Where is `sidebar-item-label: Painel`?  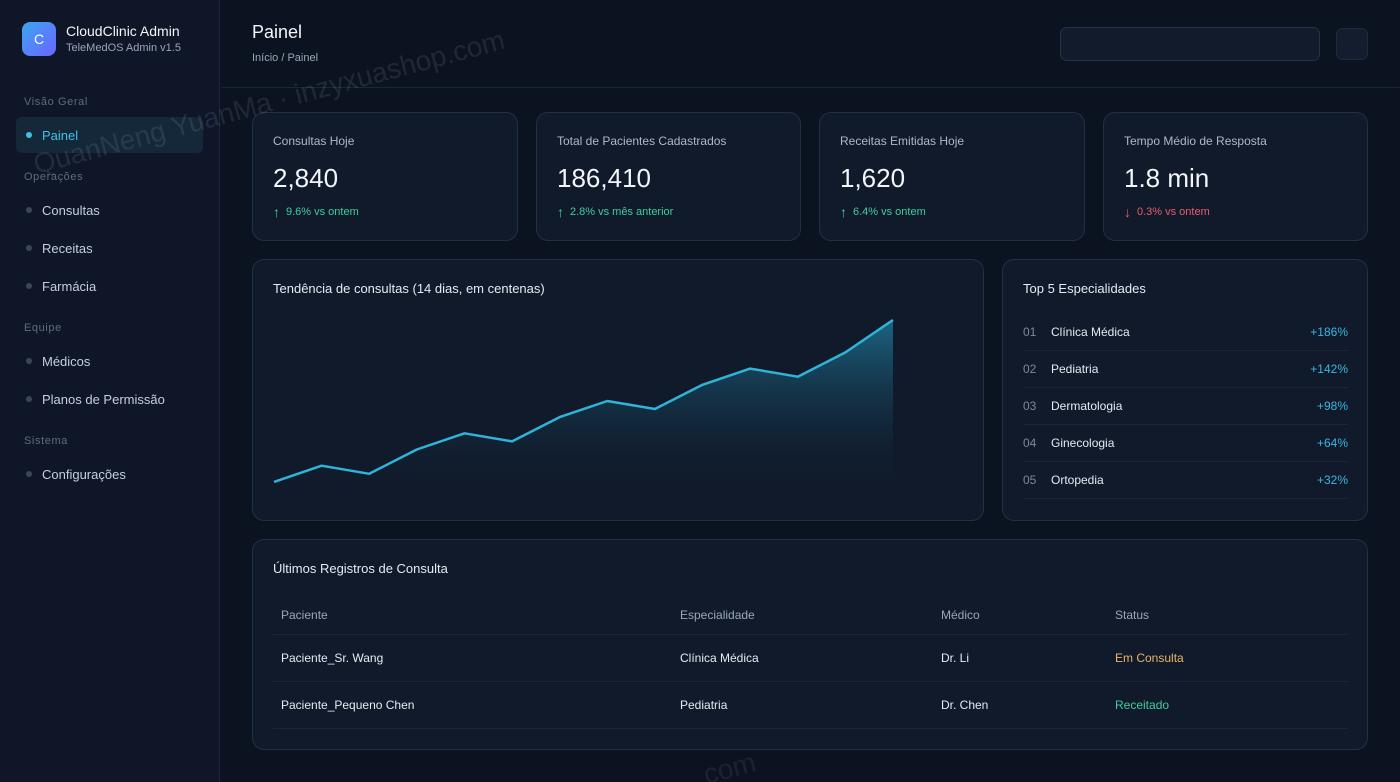 sidebar-item-label: Painel is located at coordinates (60, 135).